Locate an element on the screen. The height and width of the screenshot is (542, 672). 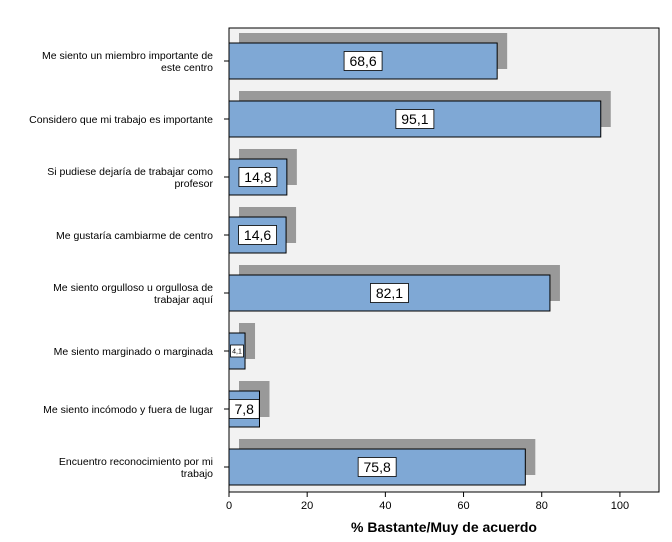
category-label: trabajo is located at coordinates (197, 474).